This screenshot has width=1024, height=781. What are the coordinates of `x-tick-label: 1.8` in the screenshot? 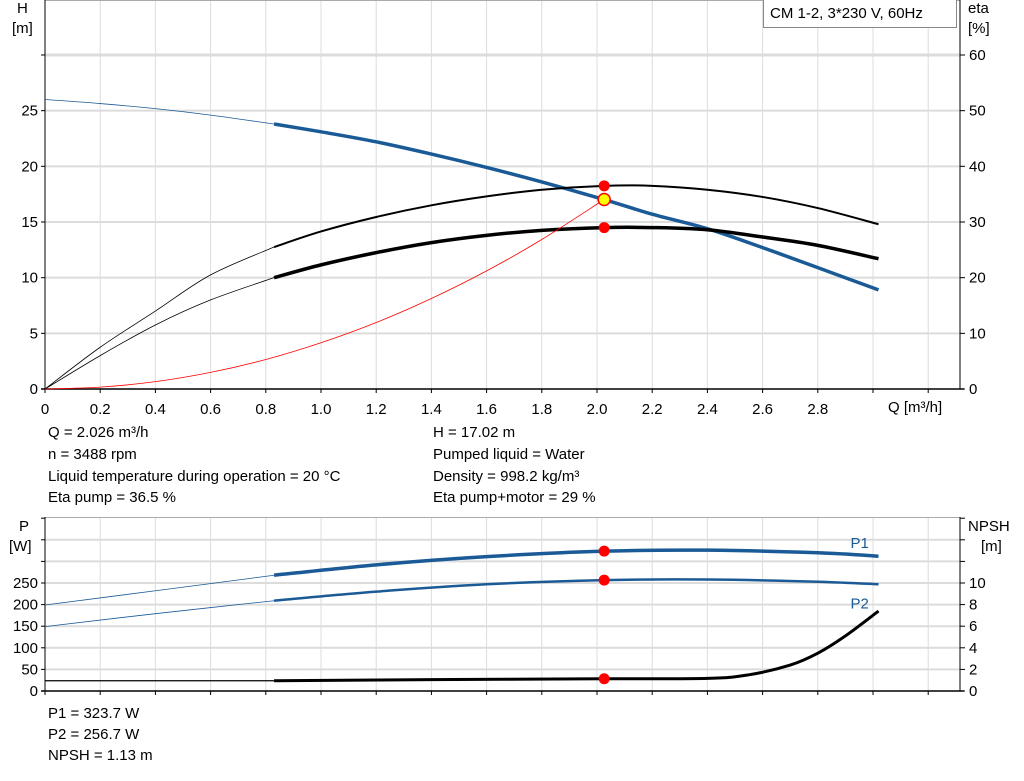 It's located at (541, 409).